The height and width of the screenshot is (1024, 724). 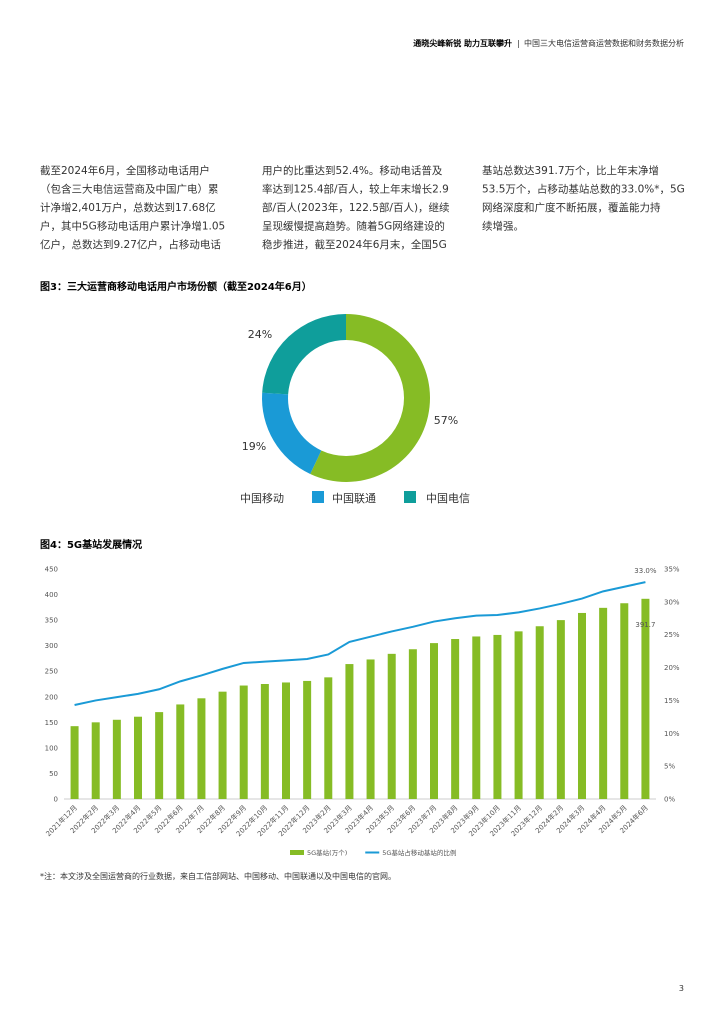 I want to click on figure-title: 图3：三大运营商移动电话用户市场份额（截至2024年6月）, so click(x=176, y=286).